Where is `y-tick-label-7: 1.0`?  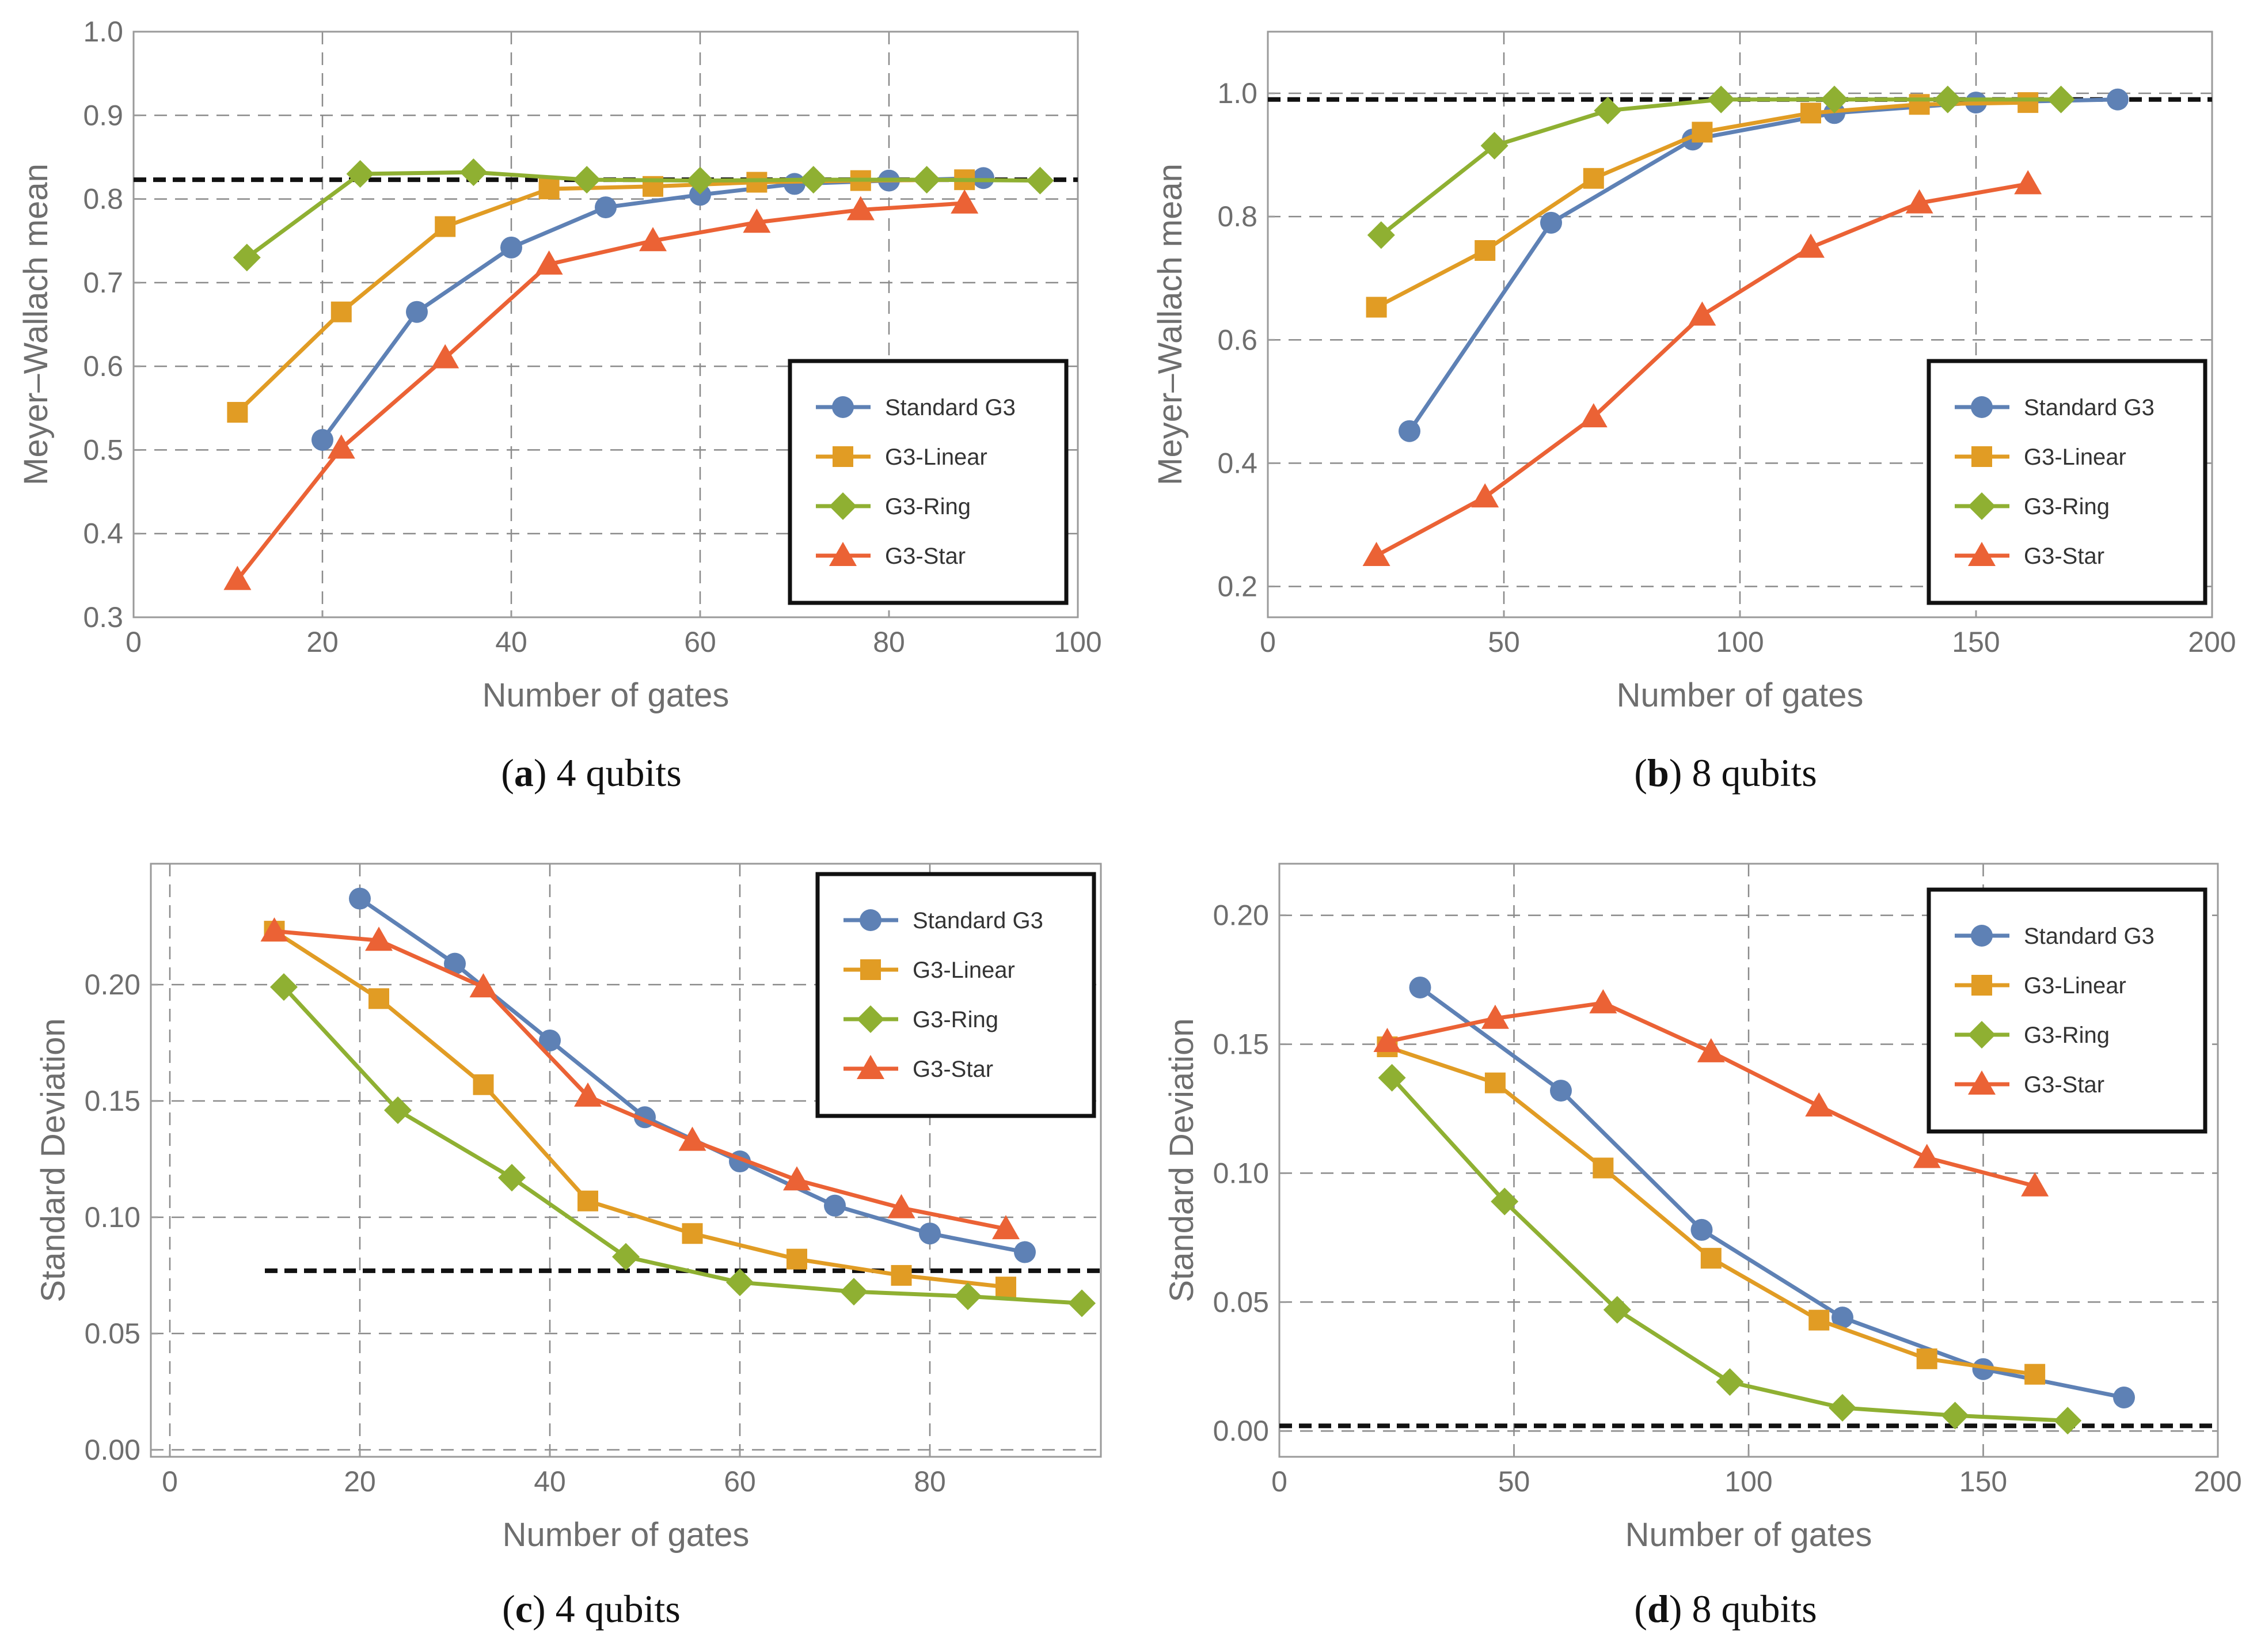 y-tick-label-7: 1.0 is located at coordinates (103, 32).